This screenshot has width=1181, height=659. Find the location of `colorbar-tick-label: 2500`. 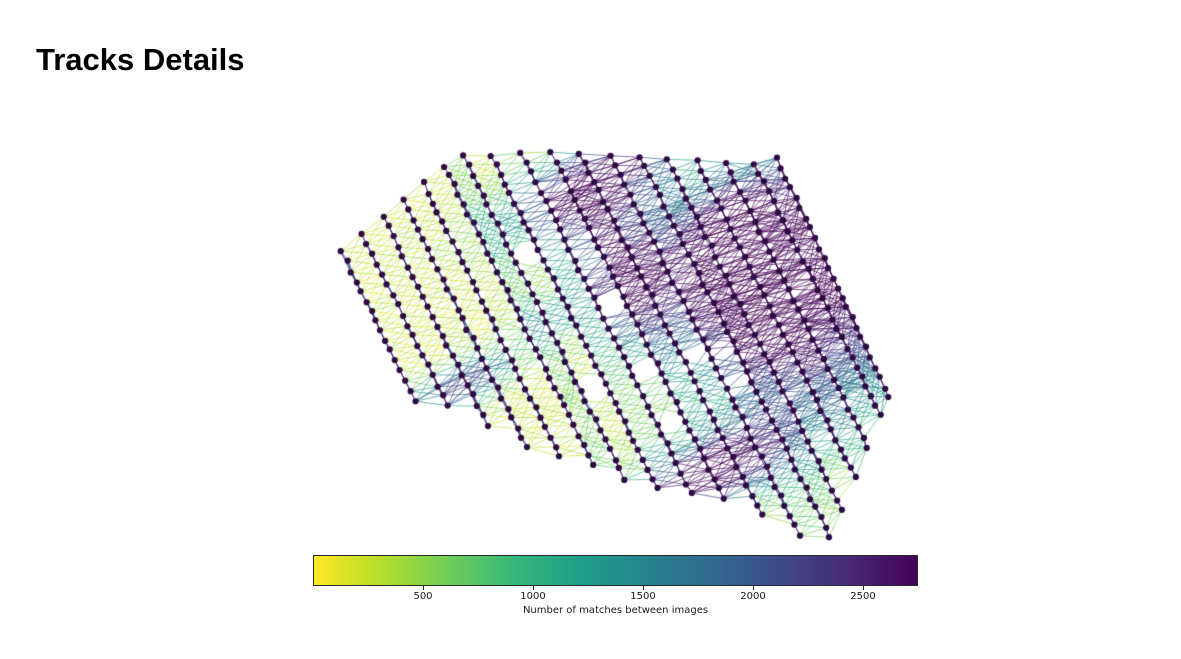

colorbar-tick-label: 2500 is located at coordinates (863, 596).